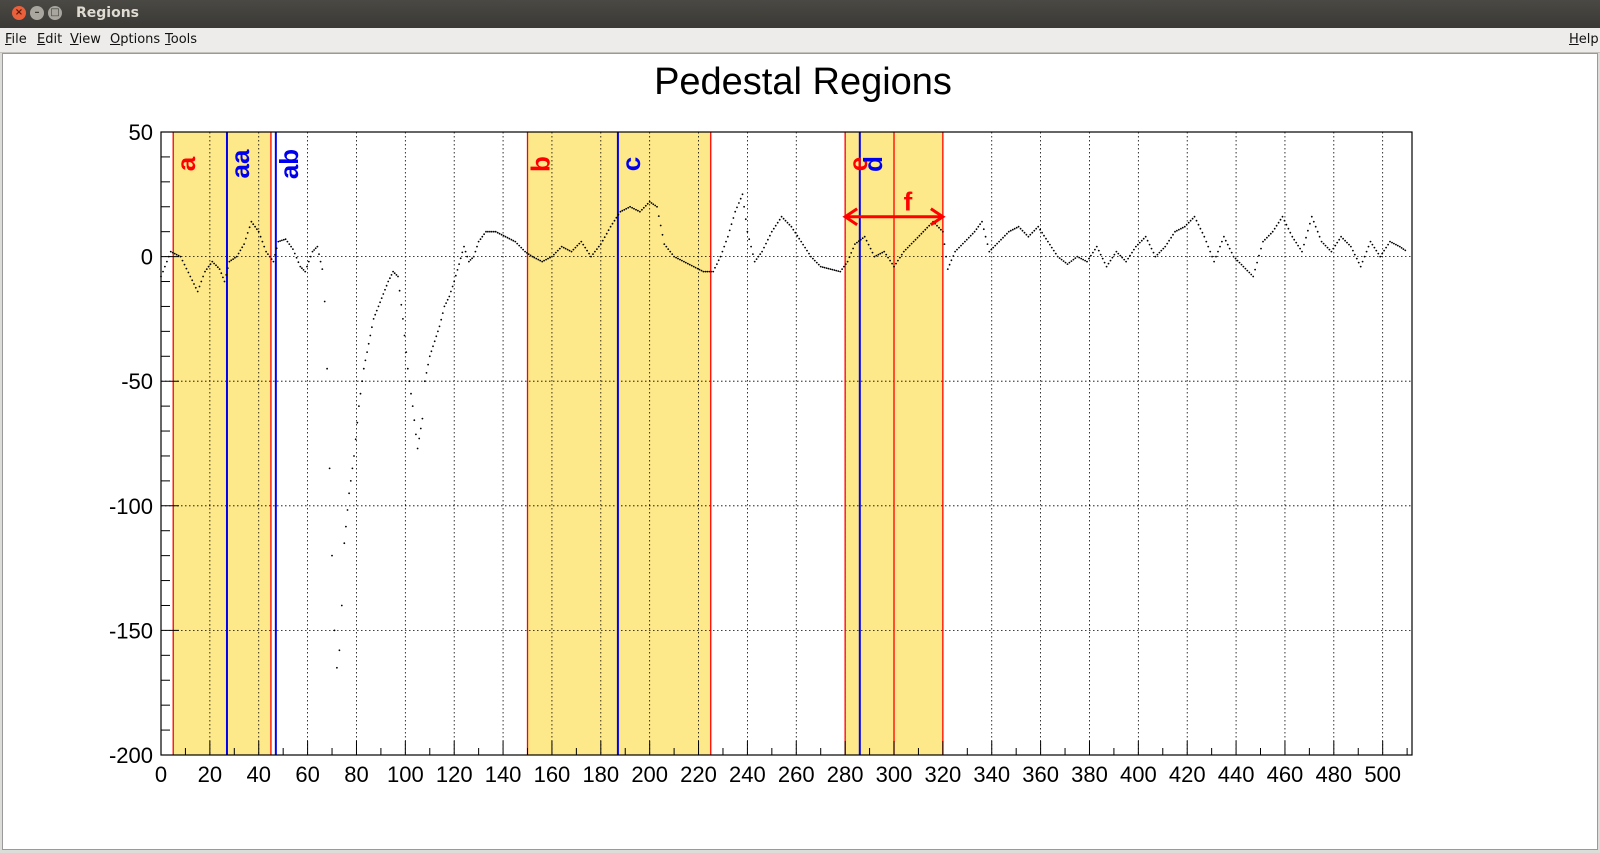 This screenshot has height=853, width=1600. Describe the element at coordinates (938, 216) in the screenshot. I see `arrow-head-right` at that location.